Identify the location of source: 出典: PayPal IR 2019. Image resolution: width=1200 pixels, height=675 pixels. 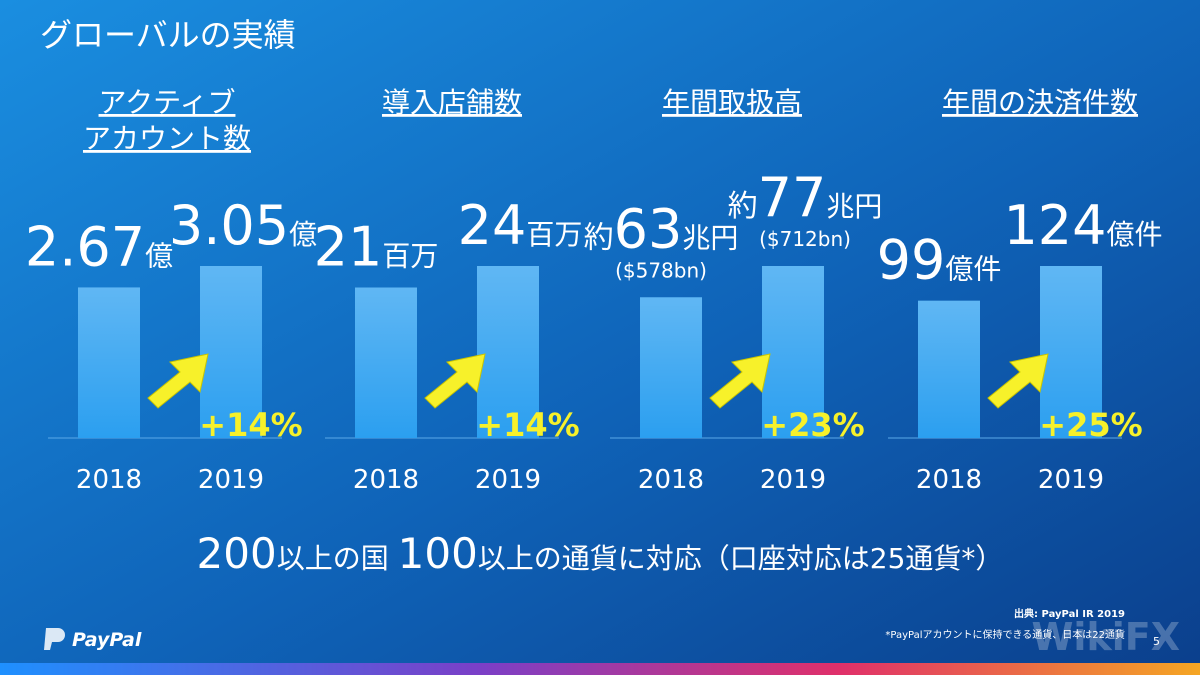
(1069, 613).